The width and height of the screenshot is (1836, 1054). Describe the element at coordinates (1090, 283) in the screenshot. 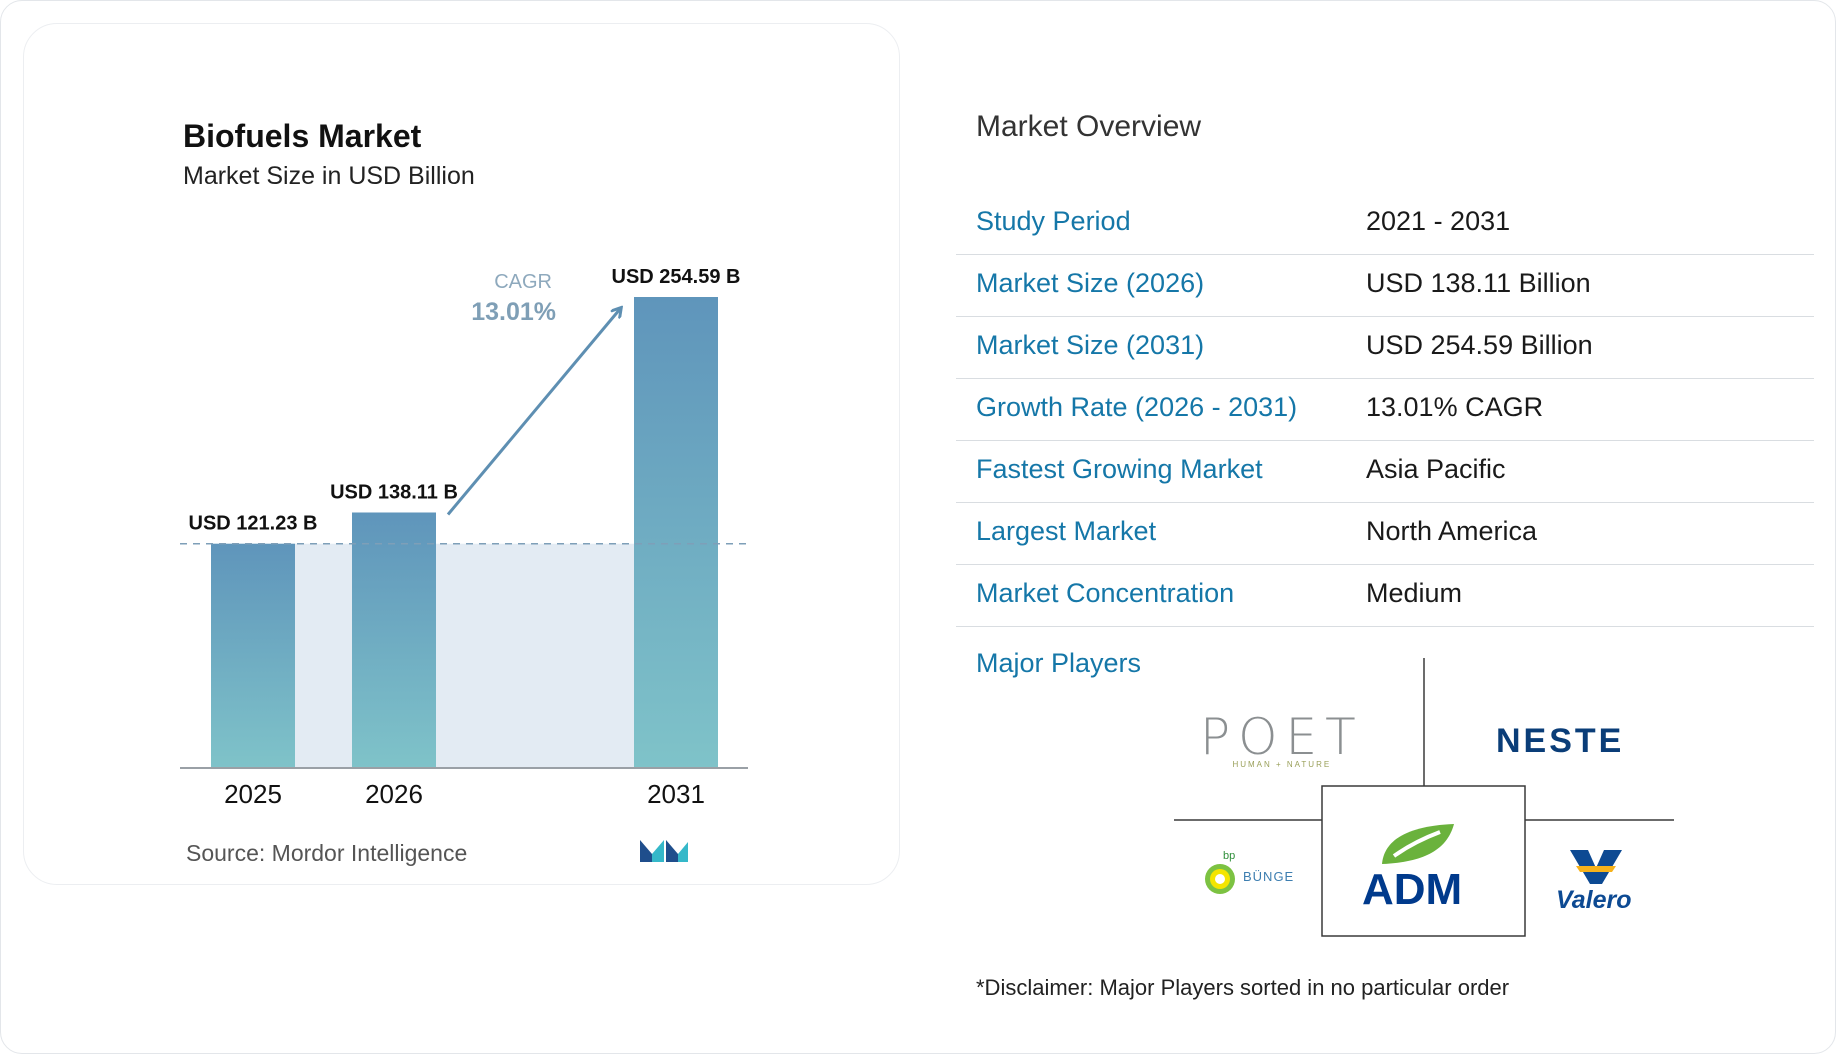

I see `overview-label: Market Size (2026)` at that location.